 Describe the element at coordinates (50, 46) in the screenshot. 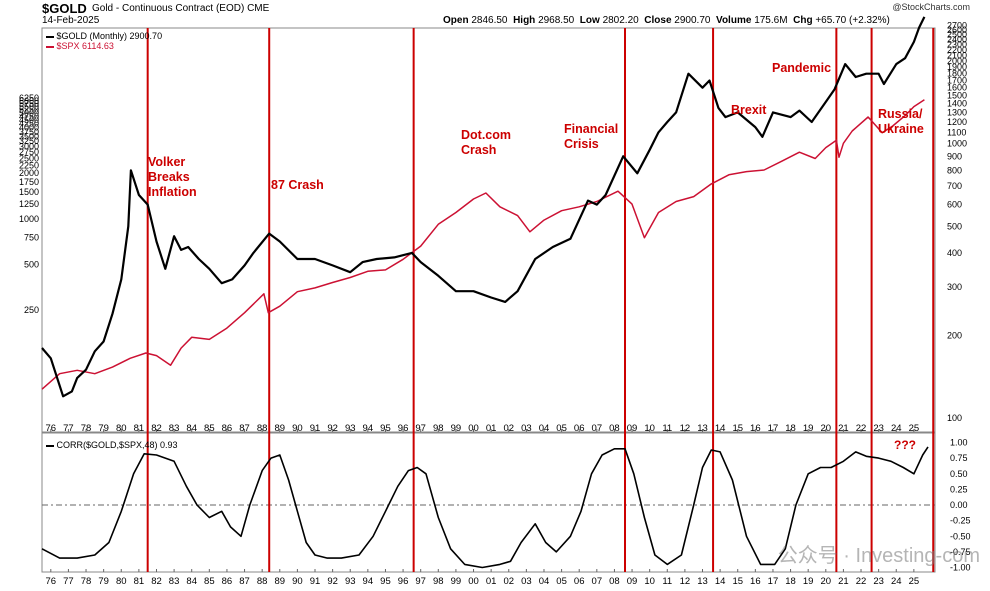

I see `legend-spx-swatch` at that location.